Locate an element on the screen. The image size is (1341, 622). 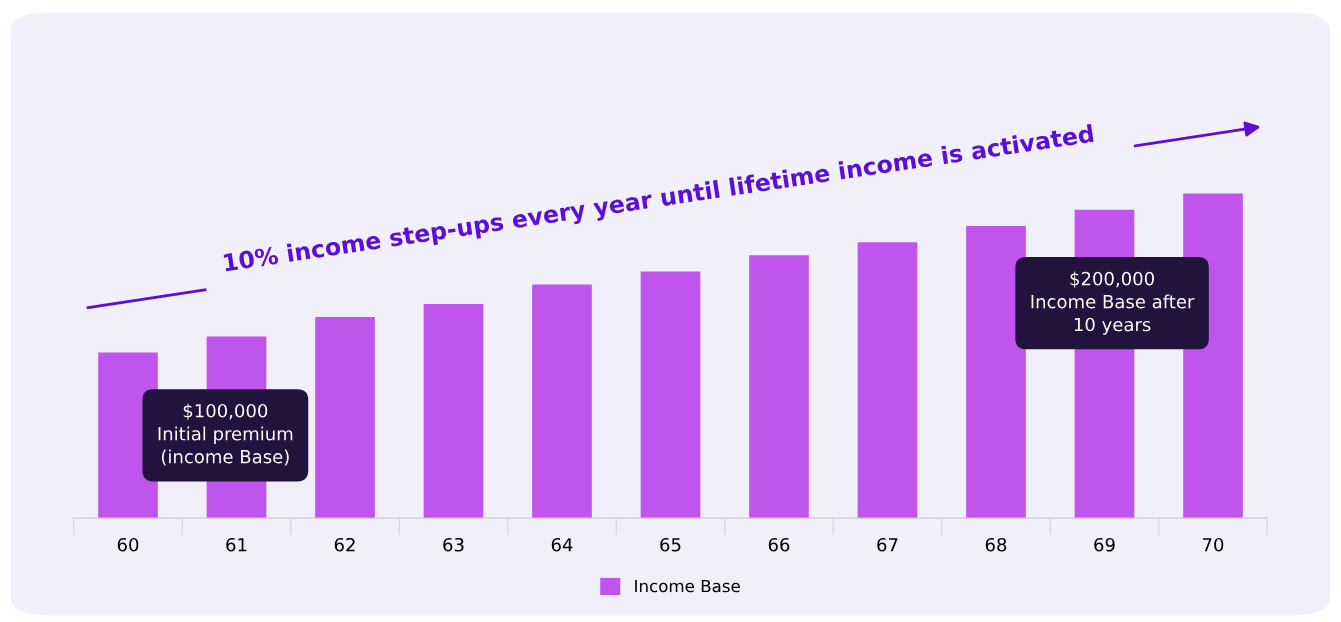
x-tick-label: 61 is located at coordinates (236, 544).